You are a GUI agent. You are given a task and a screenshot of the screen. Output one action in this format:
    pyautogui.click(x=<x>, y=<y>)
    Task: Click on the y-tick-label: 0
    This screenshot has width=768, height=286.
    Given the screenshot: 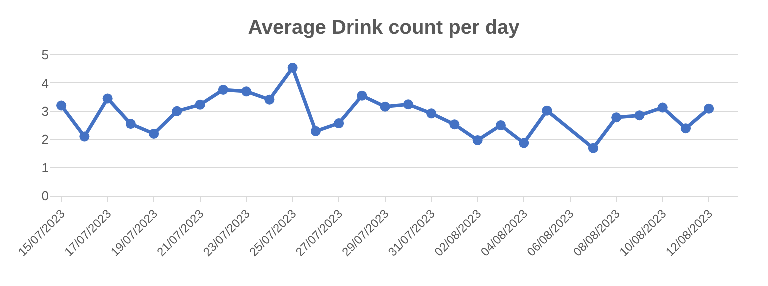 What is the action you would take?
    pyautogui.click(x=45, y=196)
    